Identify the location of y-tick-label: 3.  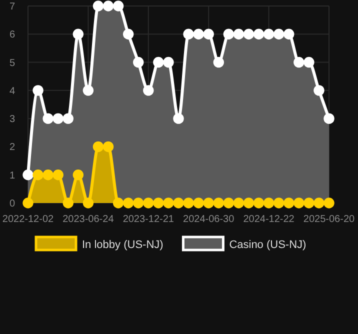
(12, 120).